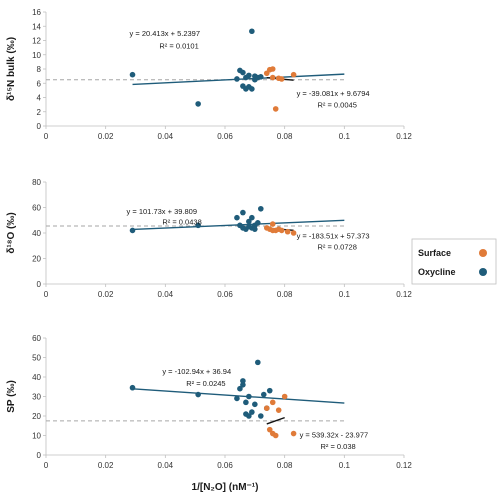  I want to click on regression-annotation: R² = 0.0245, so click(205, 383).